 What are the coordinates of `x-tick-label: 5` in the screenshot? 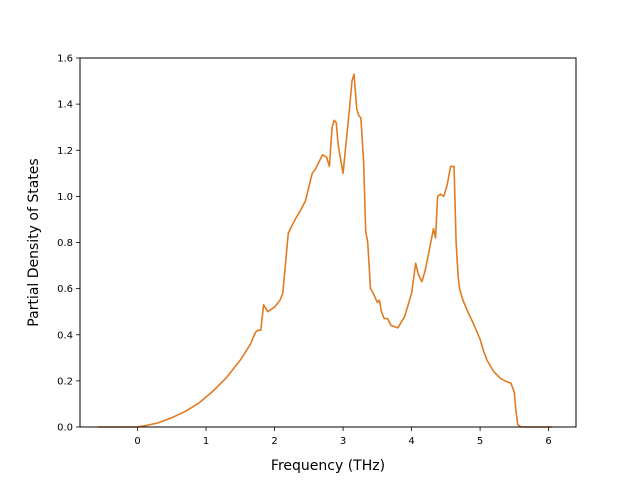 It's located at (480, 441).